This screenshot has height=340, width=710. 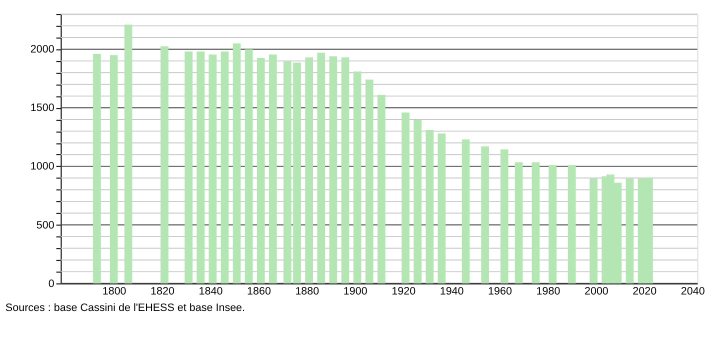 What do you see at coordinates (210, 292) in the screenshot?
I see `x-tick-label: 1840` at bounding box center [210, 292].